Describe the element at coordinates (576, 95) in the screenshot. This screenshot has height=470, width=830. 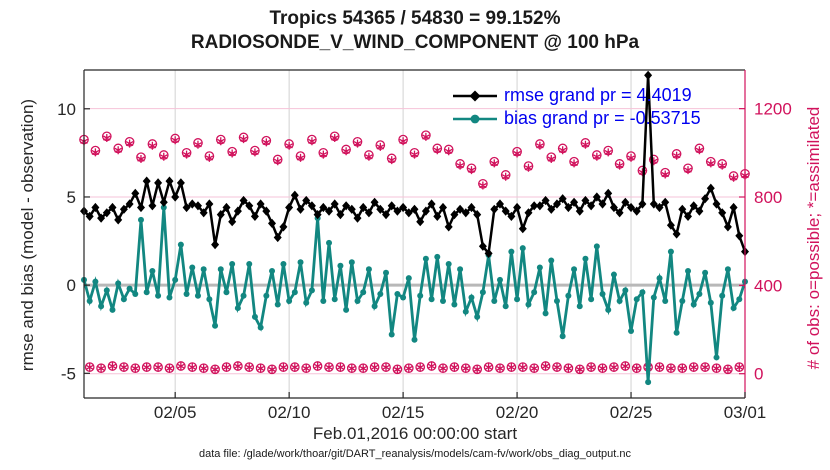
I see `legend-item-rmse: rmse grand pr = 4.4019` at that location.